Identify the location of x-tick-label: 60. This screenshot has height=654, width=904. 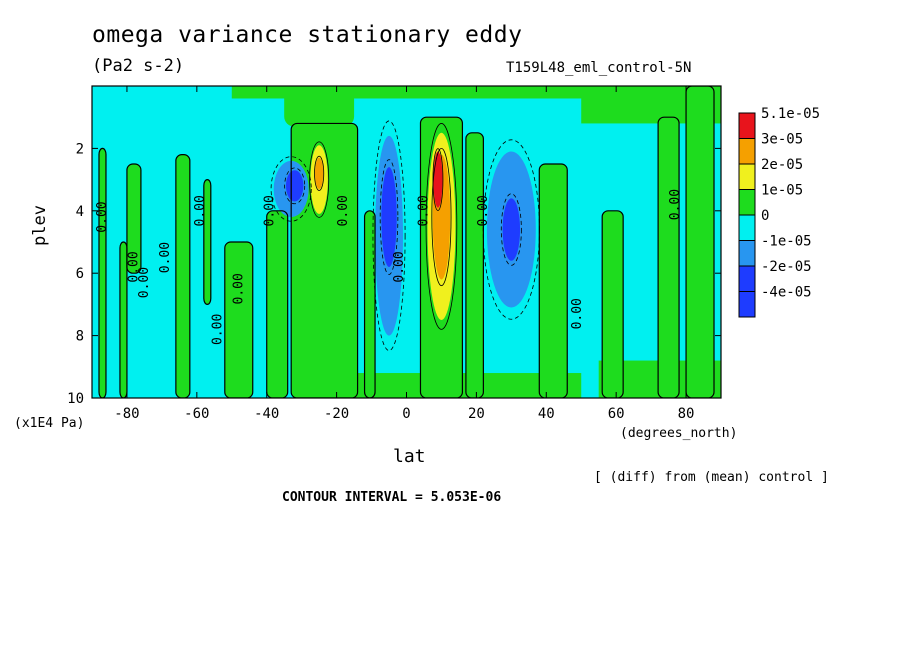
(616, 414).